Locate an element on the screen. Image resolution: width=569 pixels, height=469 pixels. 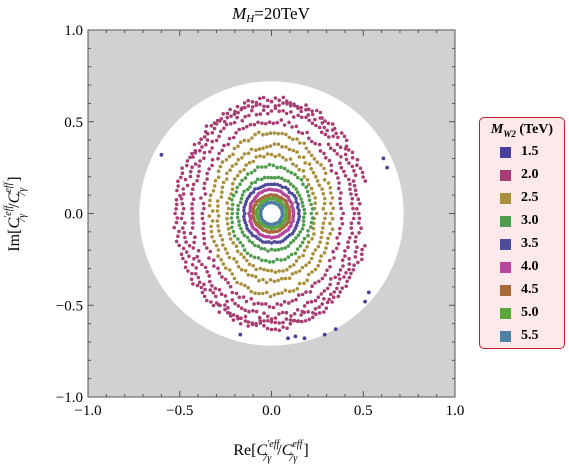
legend-label: 5.0 is located at coordinates (530, 313).